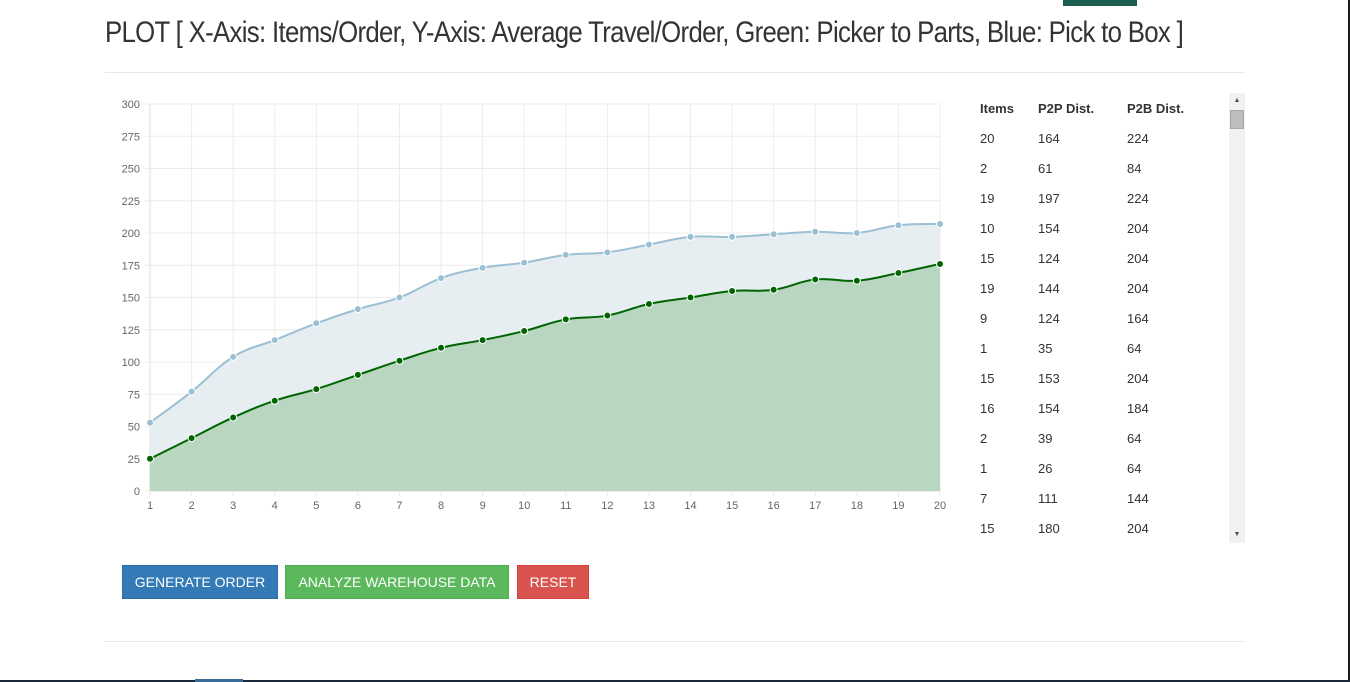 This screenshot has height=682, width=1350. What do you see at coordinates (649, 506) in the screenshot?
I see `x-tick-label: 13` at bounding box center [649, 506].